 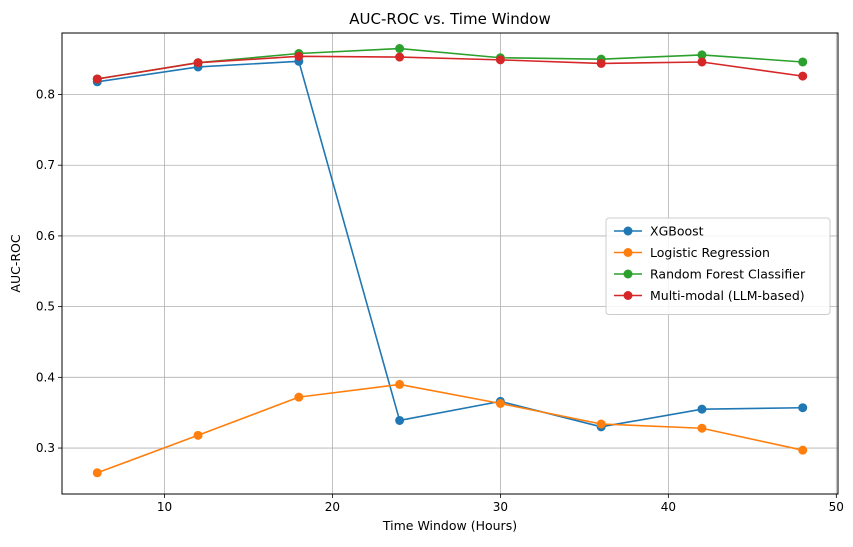 What do you see at coordinates (45, 307) in the screenshot?
I see `y-tick-label: 0.5` at bounding box center [45, 307].